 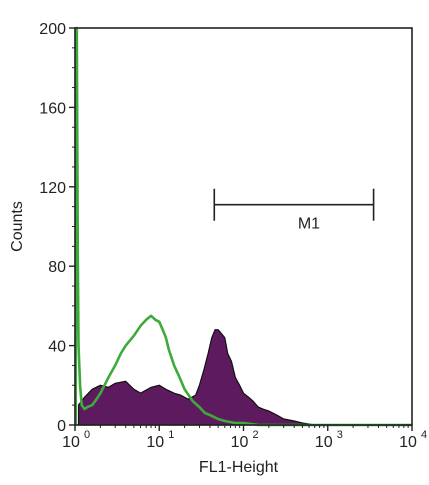 What do you see at coordinates (340, 435) in the screenshot?
I see `x-tick-exponent: 3` at bounding box center [340, 435].